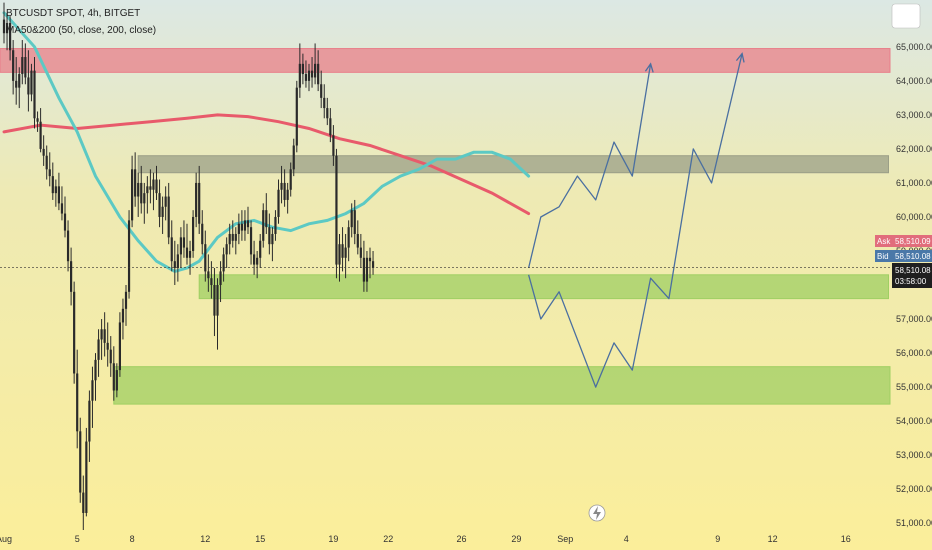  I want to click on price-tick-label: 62,000.00, so click(914, 149).